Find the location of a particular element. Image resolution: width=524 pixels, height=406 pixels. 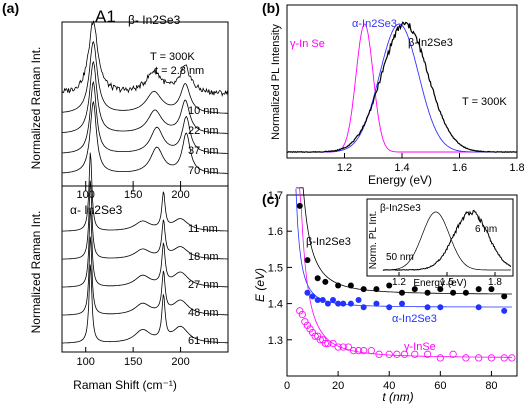

pl-alpha-label: α-In2Se3 is located at coordinates (374, 24).